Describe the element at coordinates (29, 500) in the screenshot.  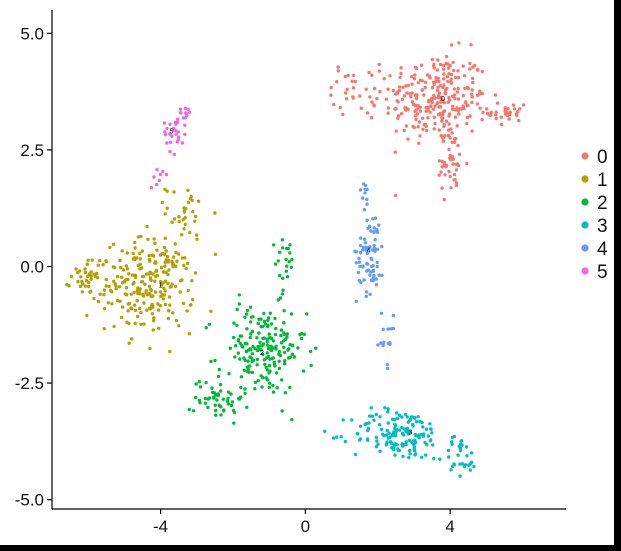
I see `y-tick-label: -5.0` at that location.